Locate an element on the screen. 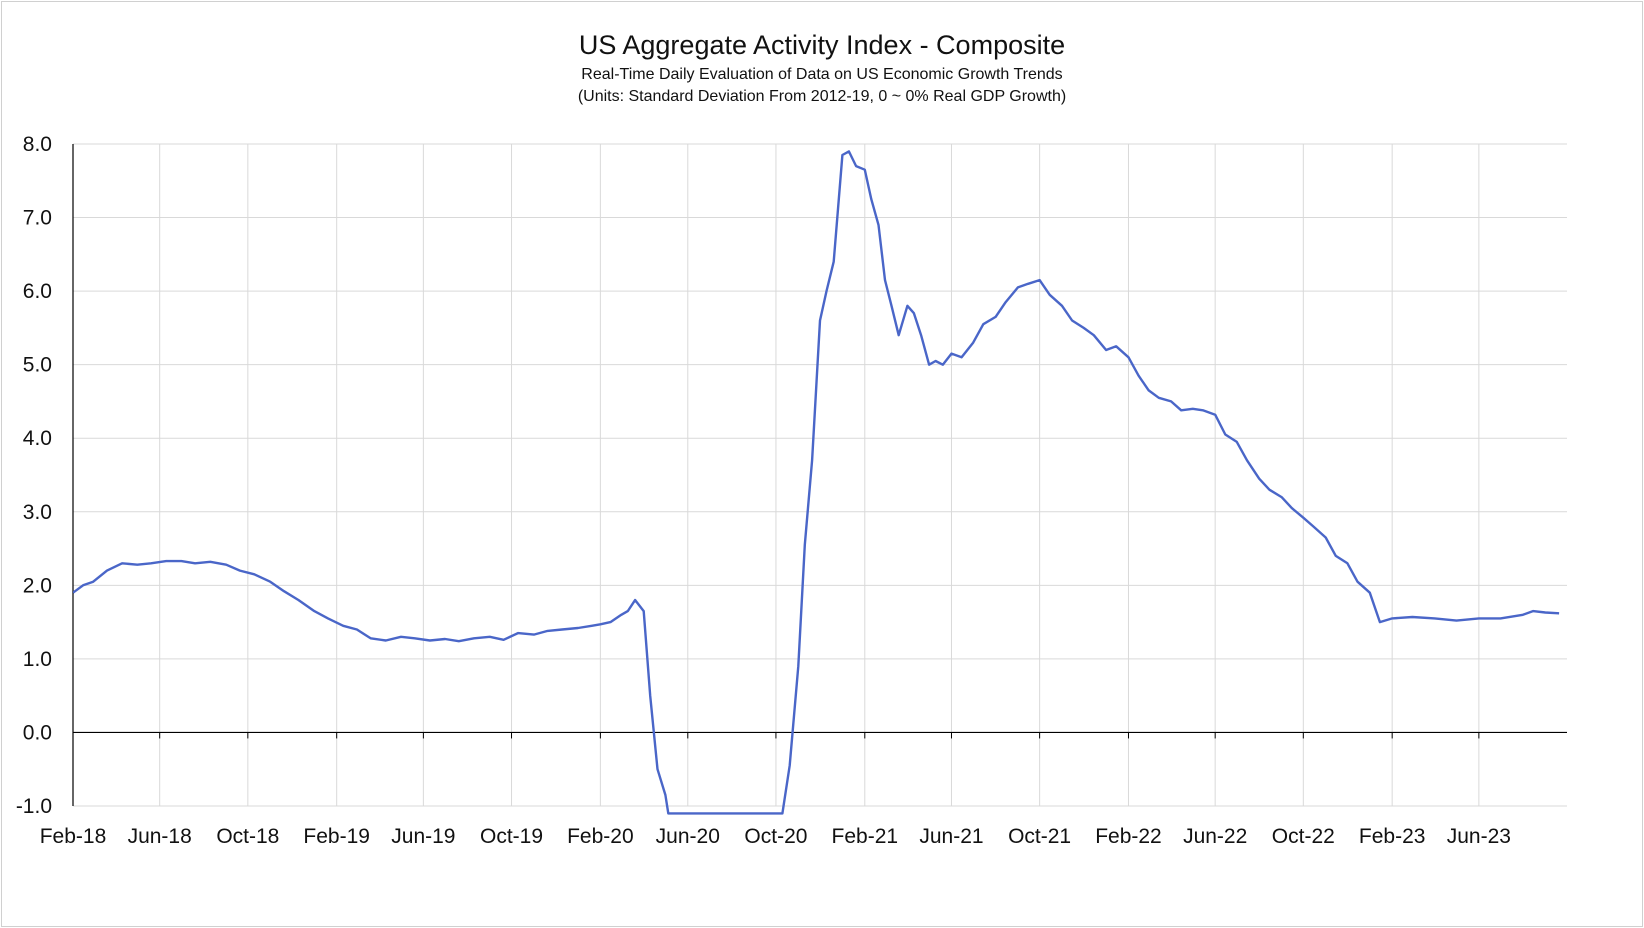 The height and width of the screenshot is (928, 1644). x-tick-label: Feb-23 is located at coordinates (1392, 836).